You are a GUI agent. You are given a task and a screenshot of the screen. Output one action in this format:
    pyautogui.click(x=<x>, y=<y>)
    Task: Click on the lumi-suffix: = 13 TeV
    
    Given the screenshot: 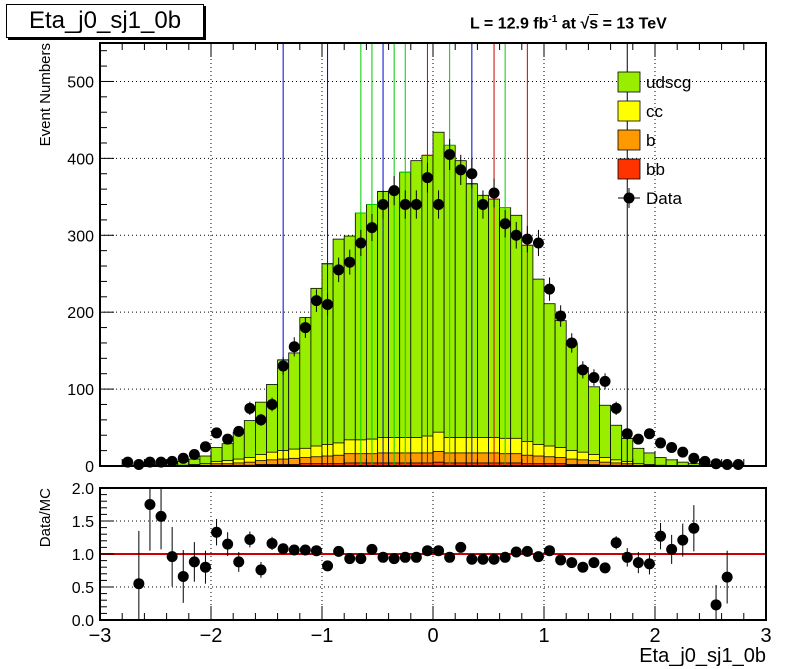 What is the action you would take?
    pyautogui.click(x=632, y=24)
    